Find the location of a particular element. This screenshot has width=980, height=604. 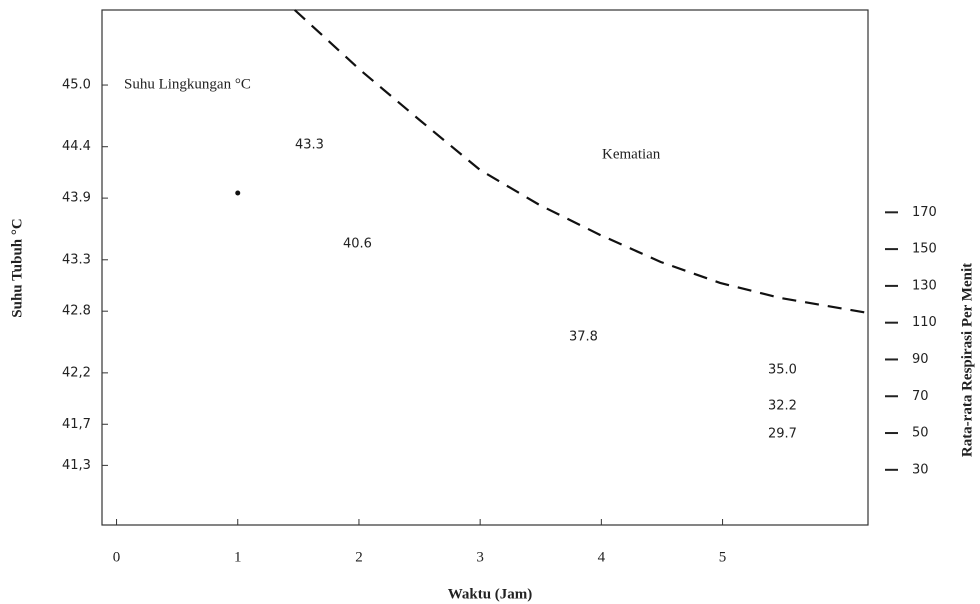

x-axis-title: Waktu (Jam) is located at coordinates (490, 594).